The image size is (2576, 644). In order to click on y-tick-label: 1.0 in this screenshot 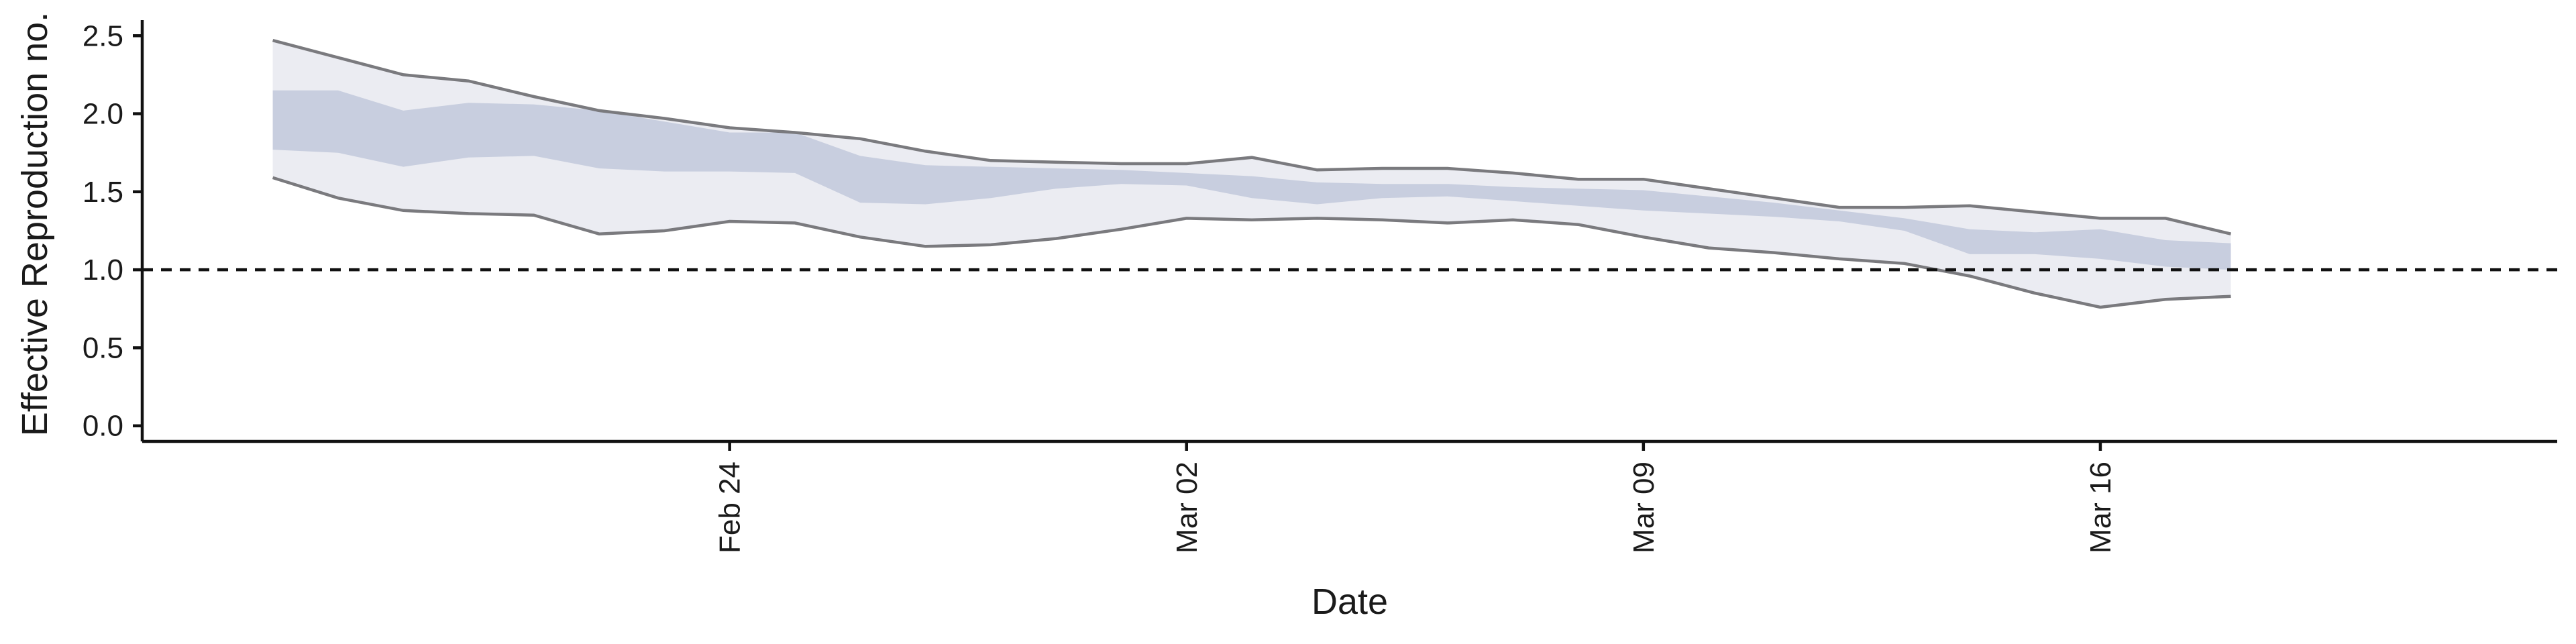, I will do `click(103, 270)`.